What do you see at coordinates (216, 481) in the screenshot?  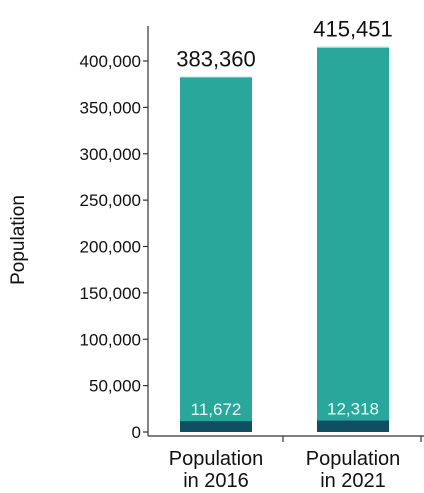 I see `x-category-label-line: in 2016` at bounding box center [216, 481].